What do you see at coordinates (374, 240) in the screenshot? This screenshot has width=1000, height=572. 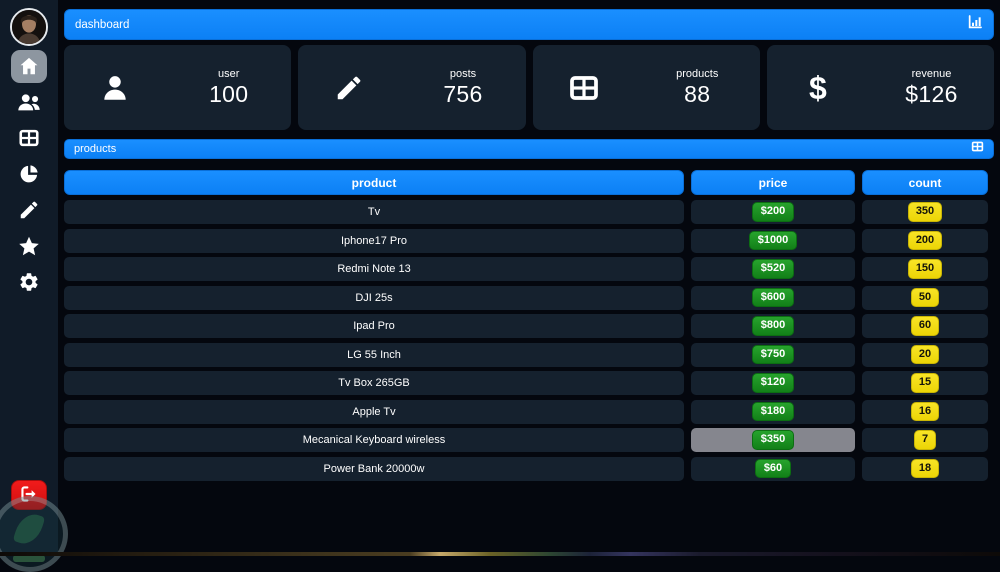 I see `product-name-cell: Iphone17 Pro` at bounding box center [374, 240].